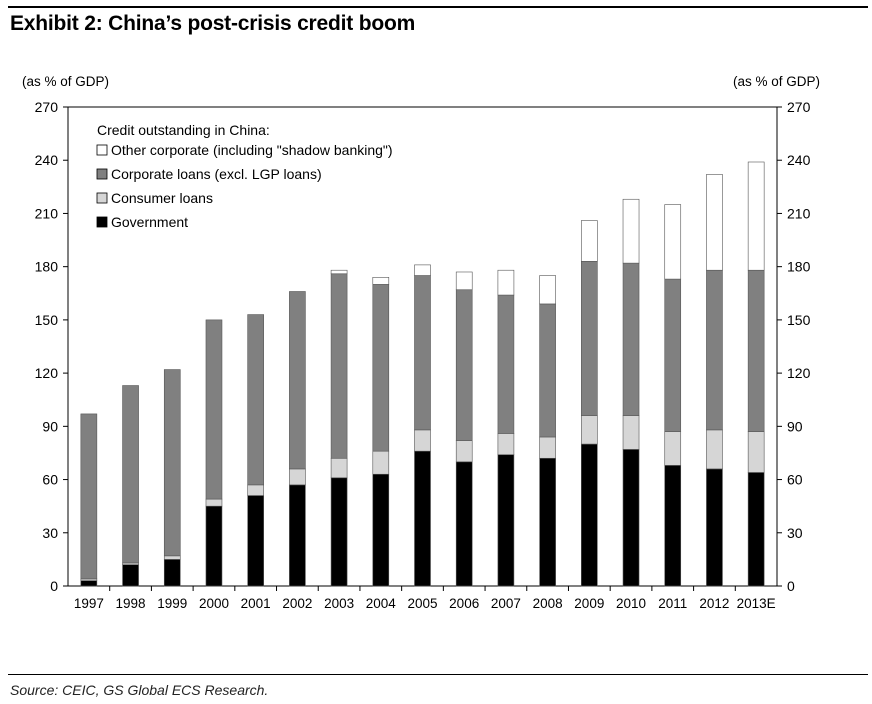  I want to click on x-tick-label: 2005, so click(422, 603).